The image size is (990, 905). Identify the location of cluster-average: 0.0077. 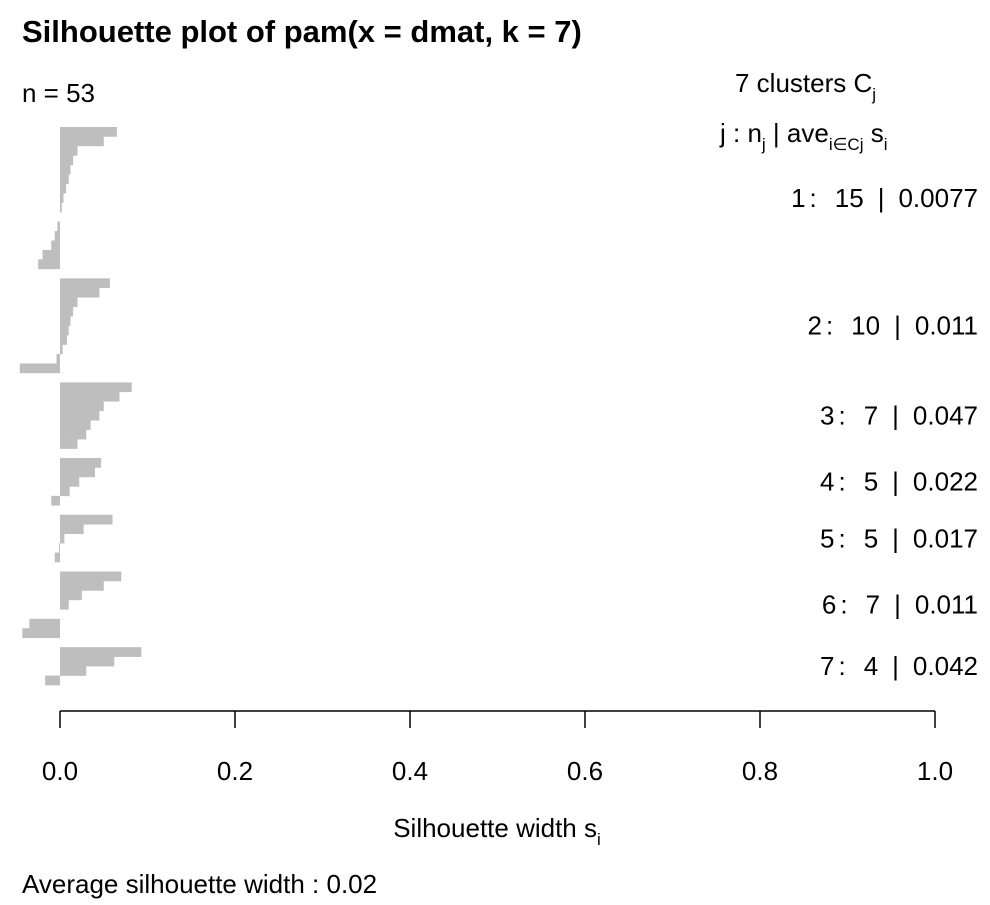
(938, 198).